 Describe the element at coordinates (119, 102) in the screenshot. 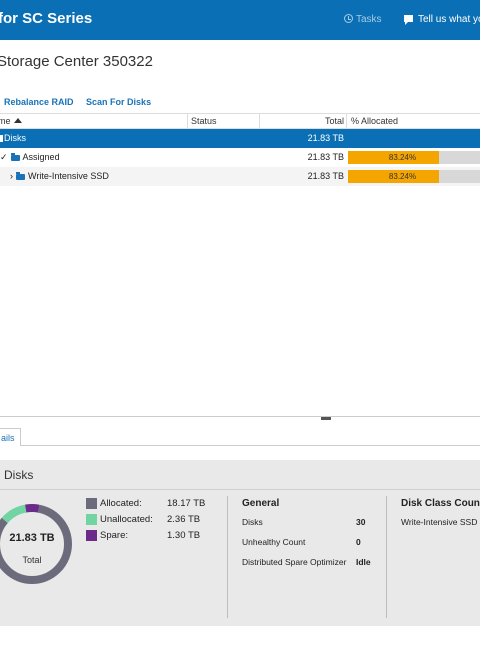

I see `scan-for-disks-button: Scan For Disks` at that location.